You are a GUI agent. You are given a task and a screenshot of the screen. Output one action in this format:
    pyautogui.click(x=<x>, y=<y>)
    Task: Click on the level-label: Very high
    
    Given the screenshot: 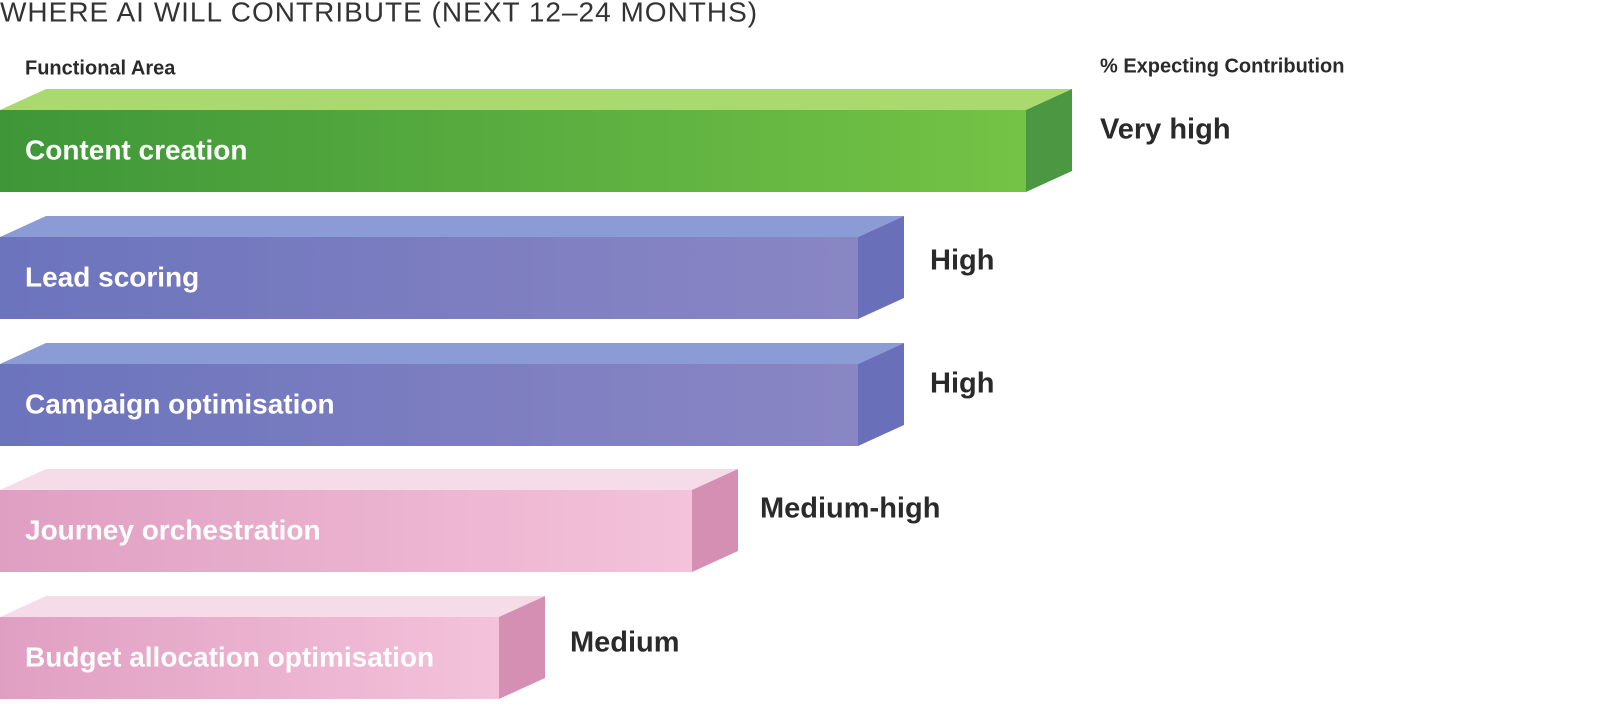 What is the action you would take?
    pyautogui.click(x=1165, y=130)
    